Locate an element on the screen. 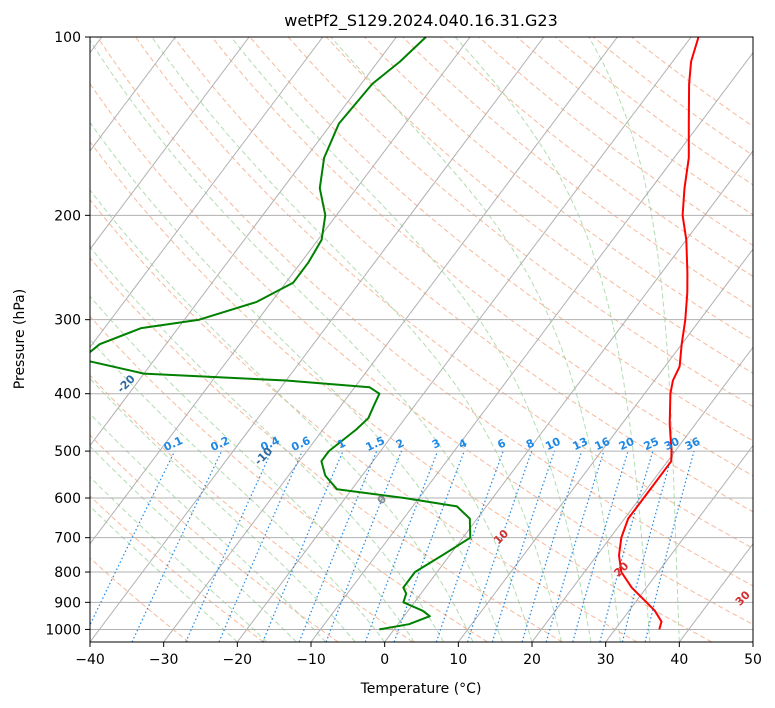 The height and width of the screenshot is (708, 775). mixing-ratio-label: 30 is located at coordinates (672, 444).